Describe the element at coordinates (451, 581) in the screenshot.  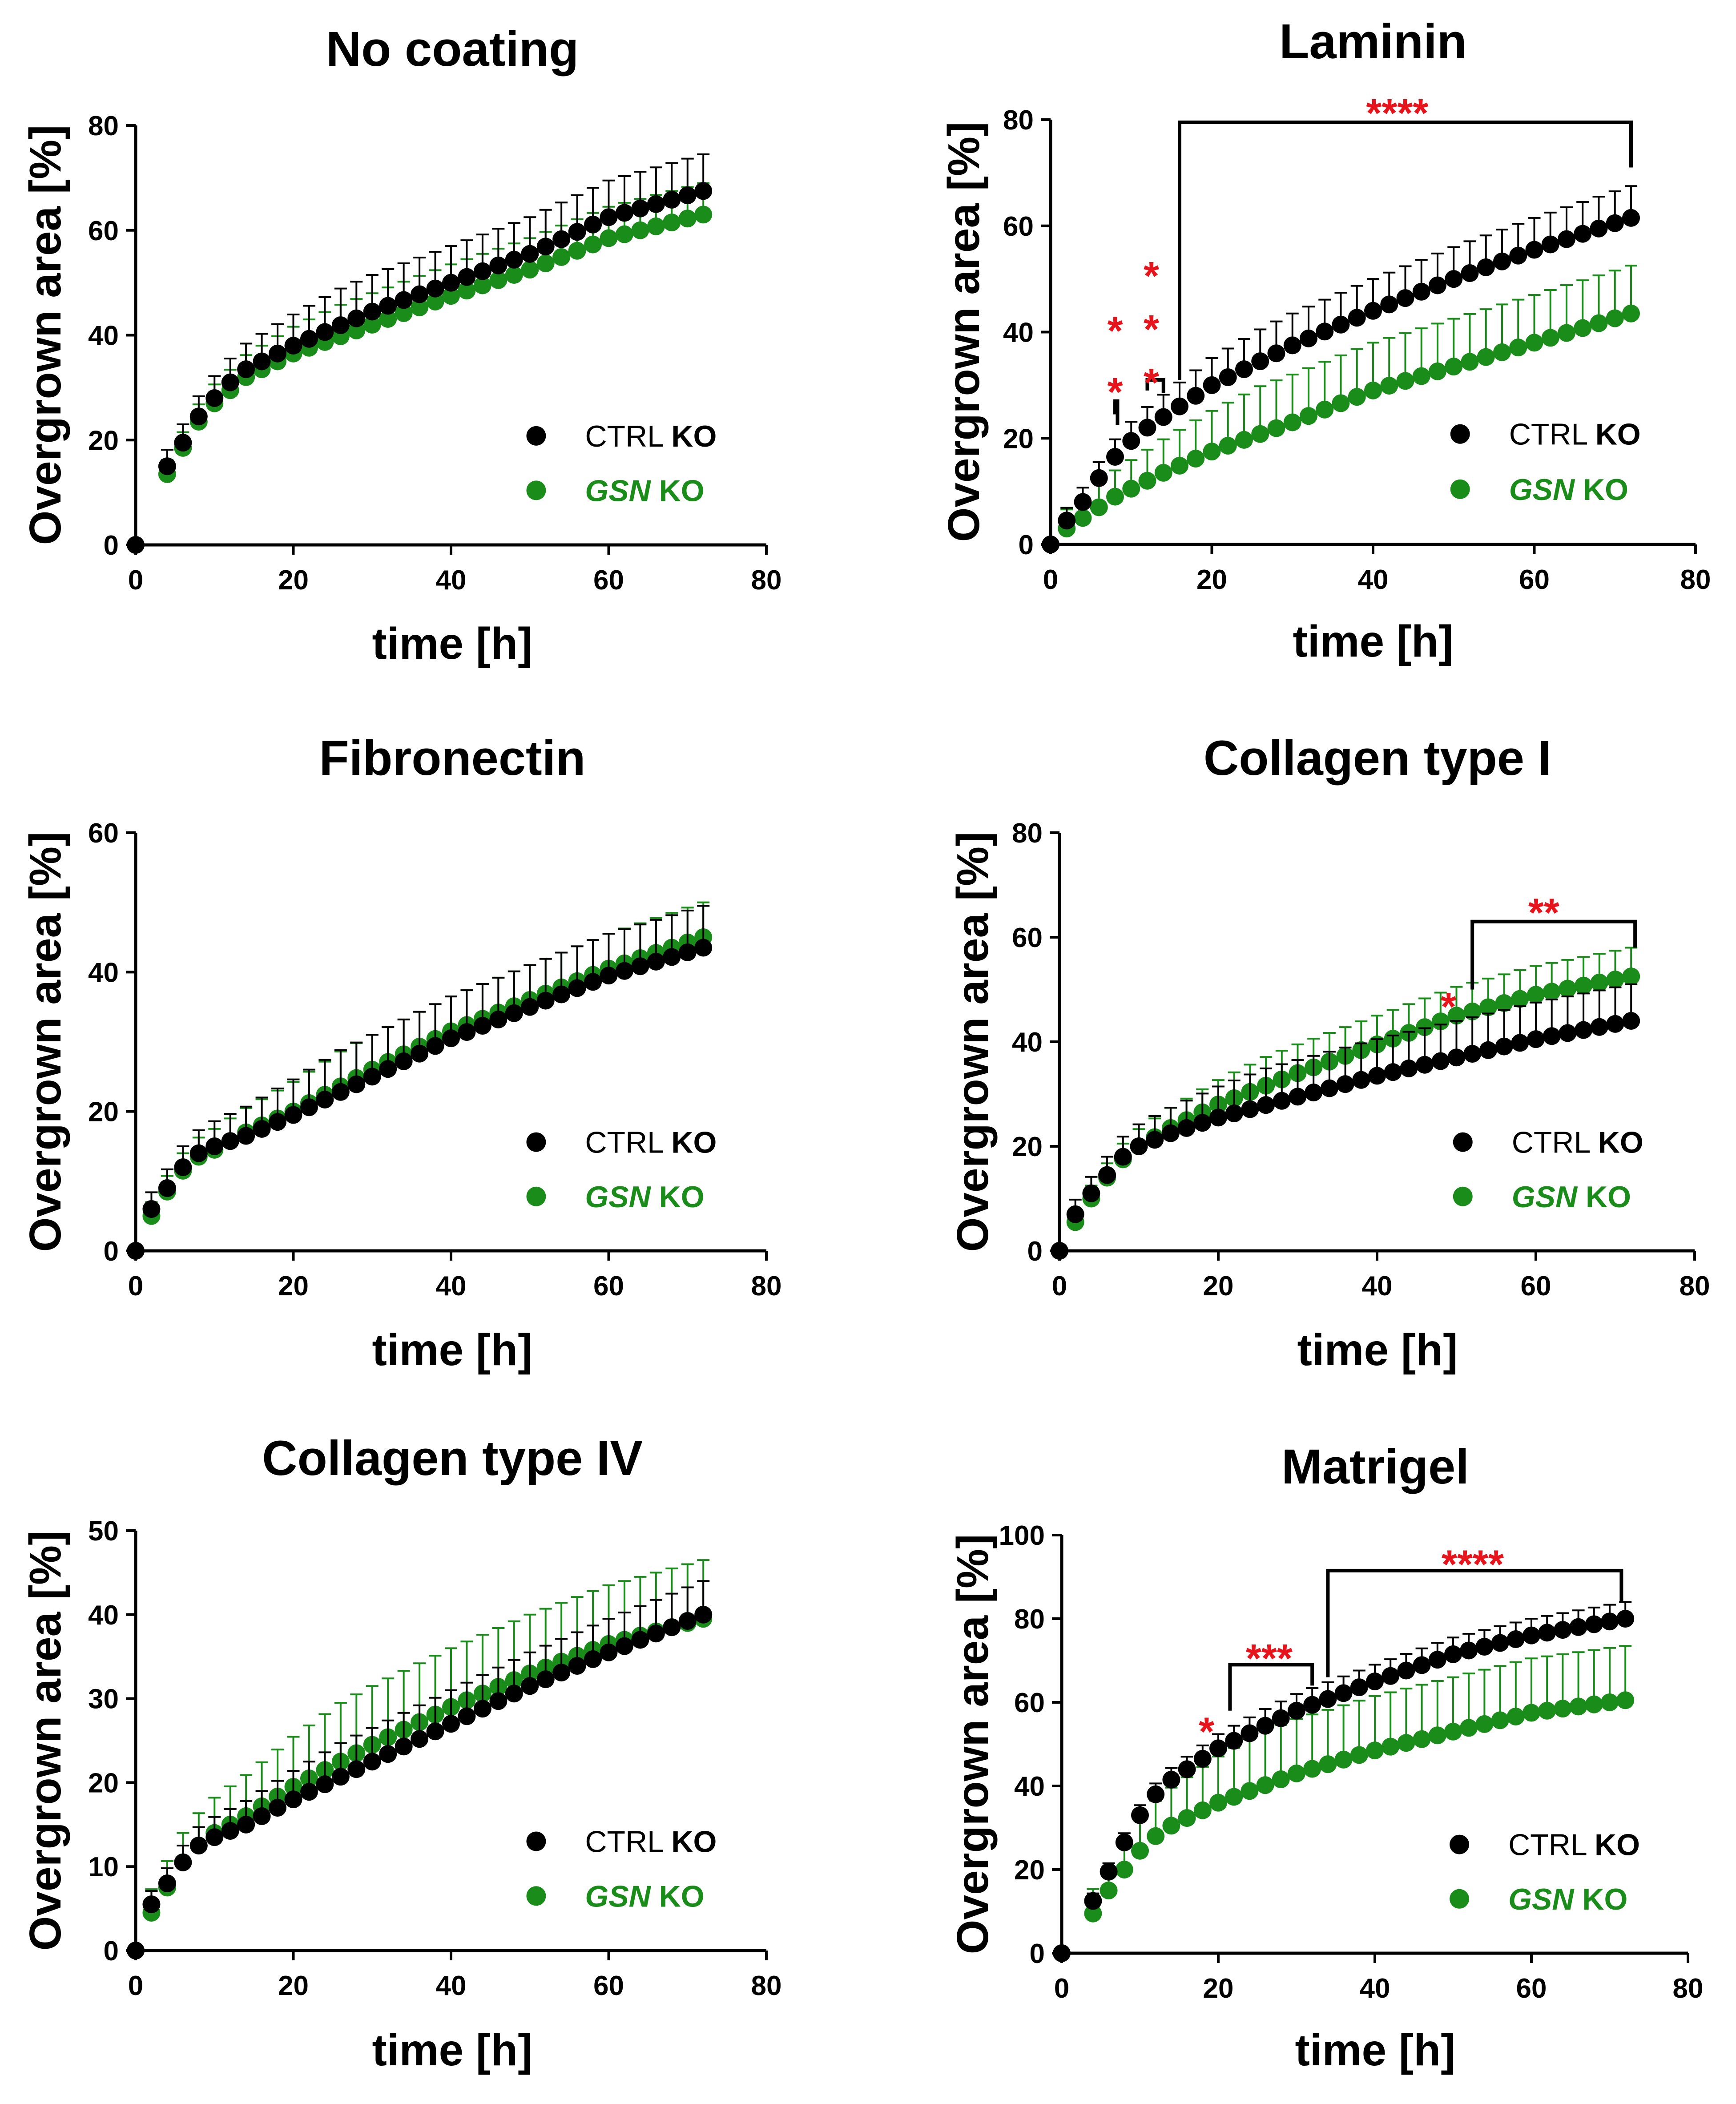
I see `x-tick-label: 40` at that location.